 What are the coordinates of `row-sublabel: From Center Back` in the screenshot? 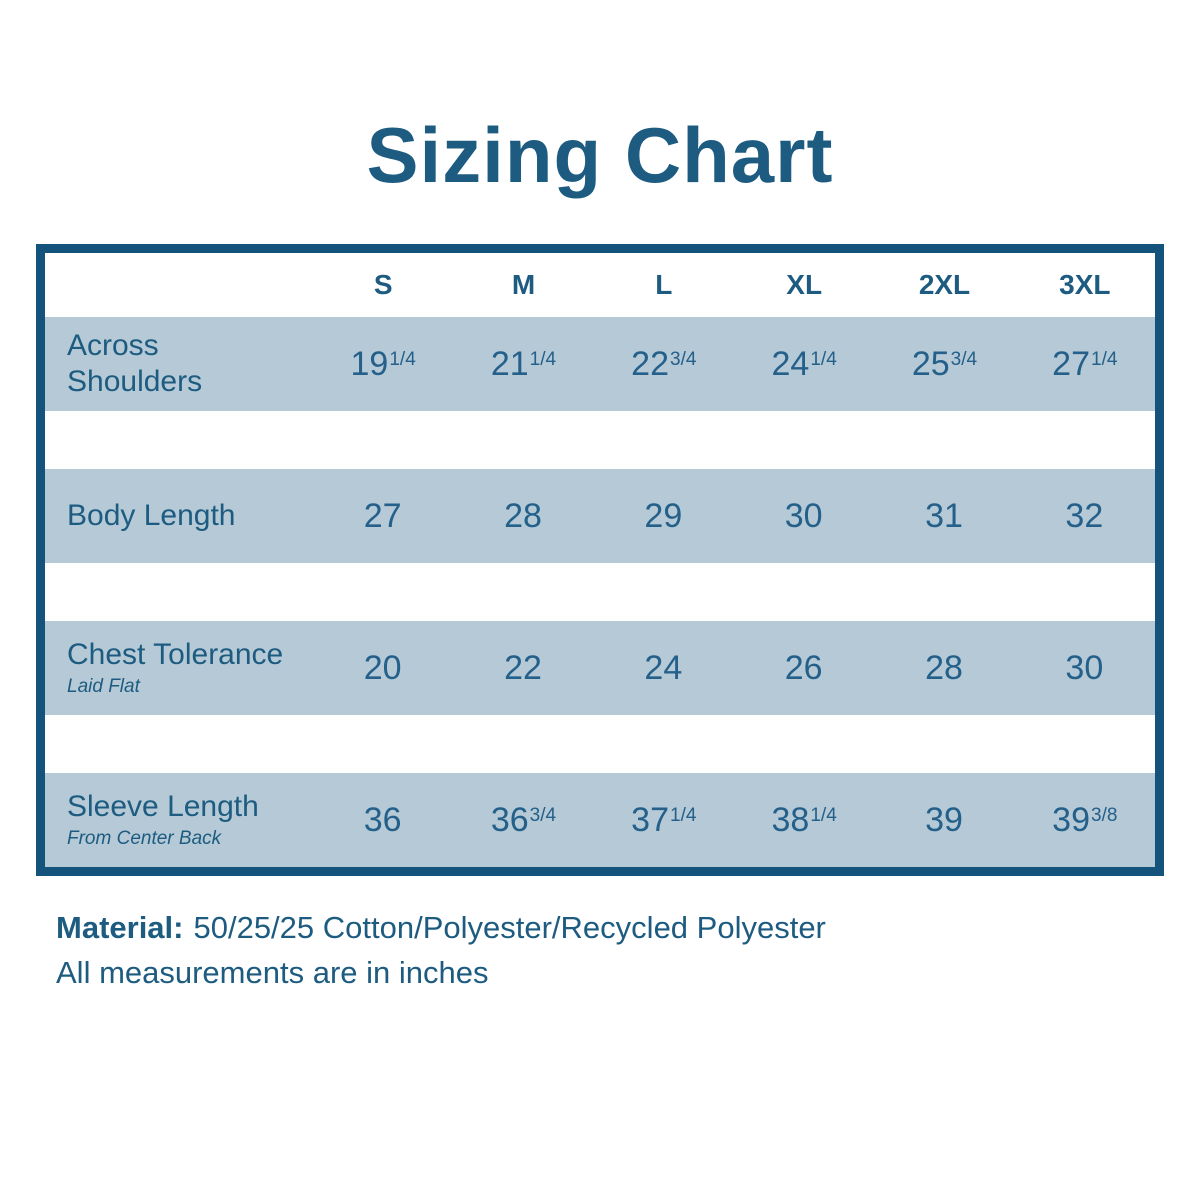 It's located at (144, 839).